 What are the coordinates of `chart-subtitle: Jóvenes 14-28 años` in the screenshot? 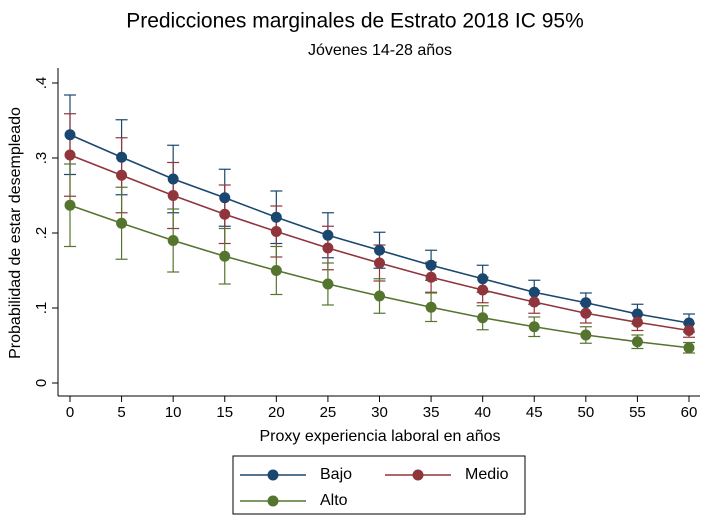 It's located at (380, 50).